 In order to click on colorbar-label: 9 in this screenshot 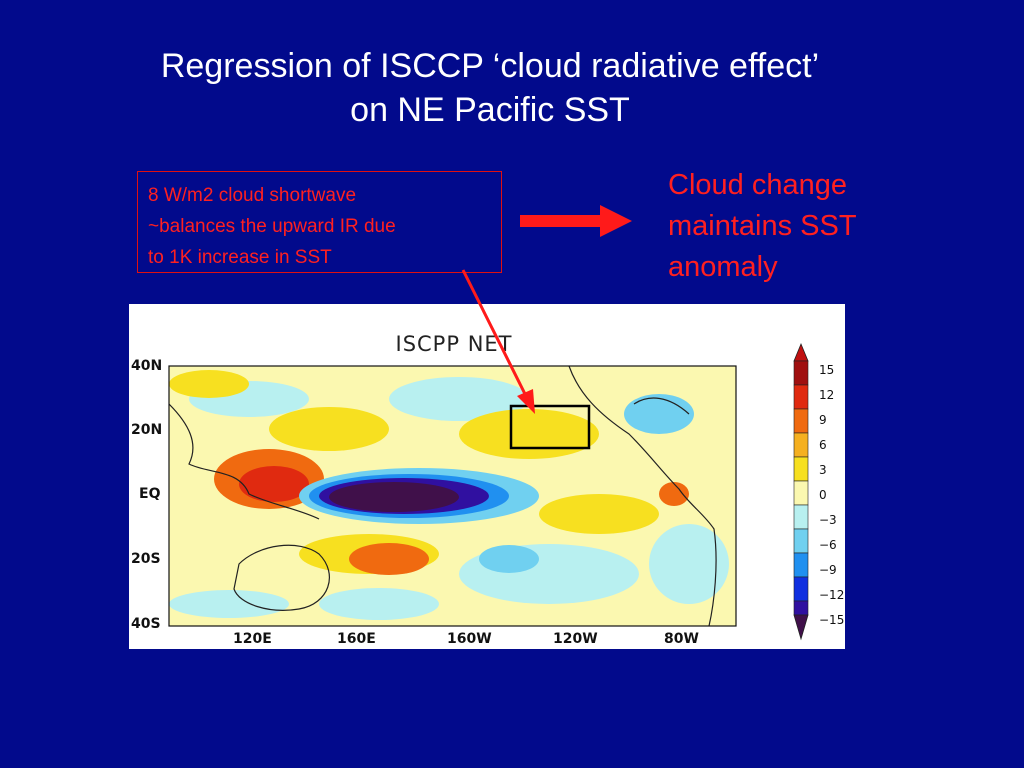, I will do `click(823, 420)`.